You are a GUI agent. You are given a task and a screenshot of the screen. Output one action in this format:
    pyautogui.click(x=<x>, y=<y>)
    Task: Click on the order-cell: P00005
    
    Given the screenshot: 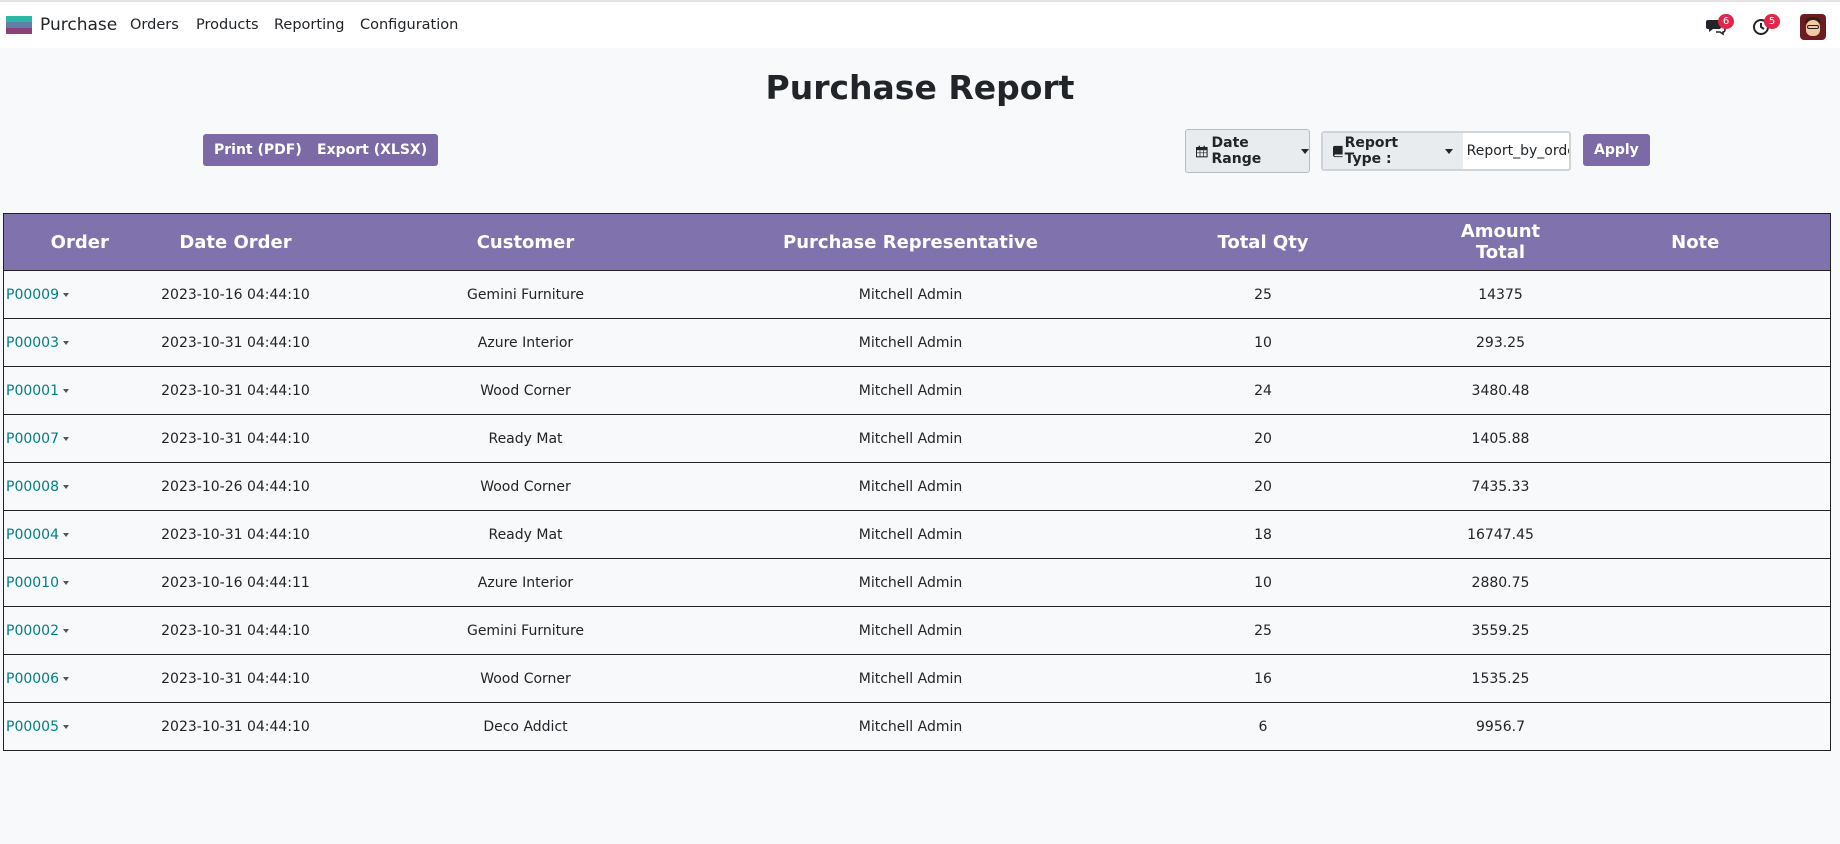 What is the action you would take?
    pyautogui.click(x=79, y=726)
    